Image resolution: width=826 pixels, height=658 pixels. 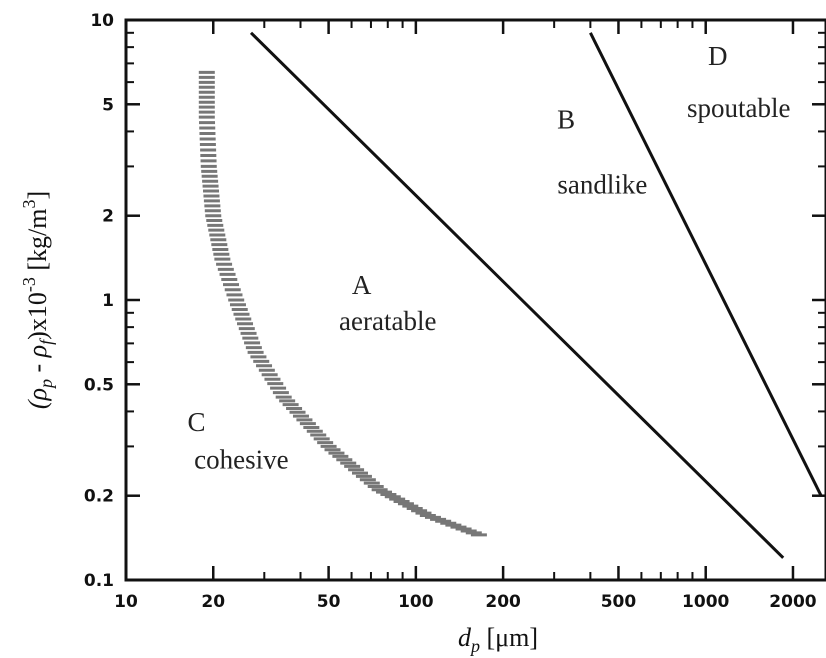 What do you see at coordinates (46, 341) in the screenshot?
I see `y-axis-title-sub2: f` at bounding box center [46, 341].